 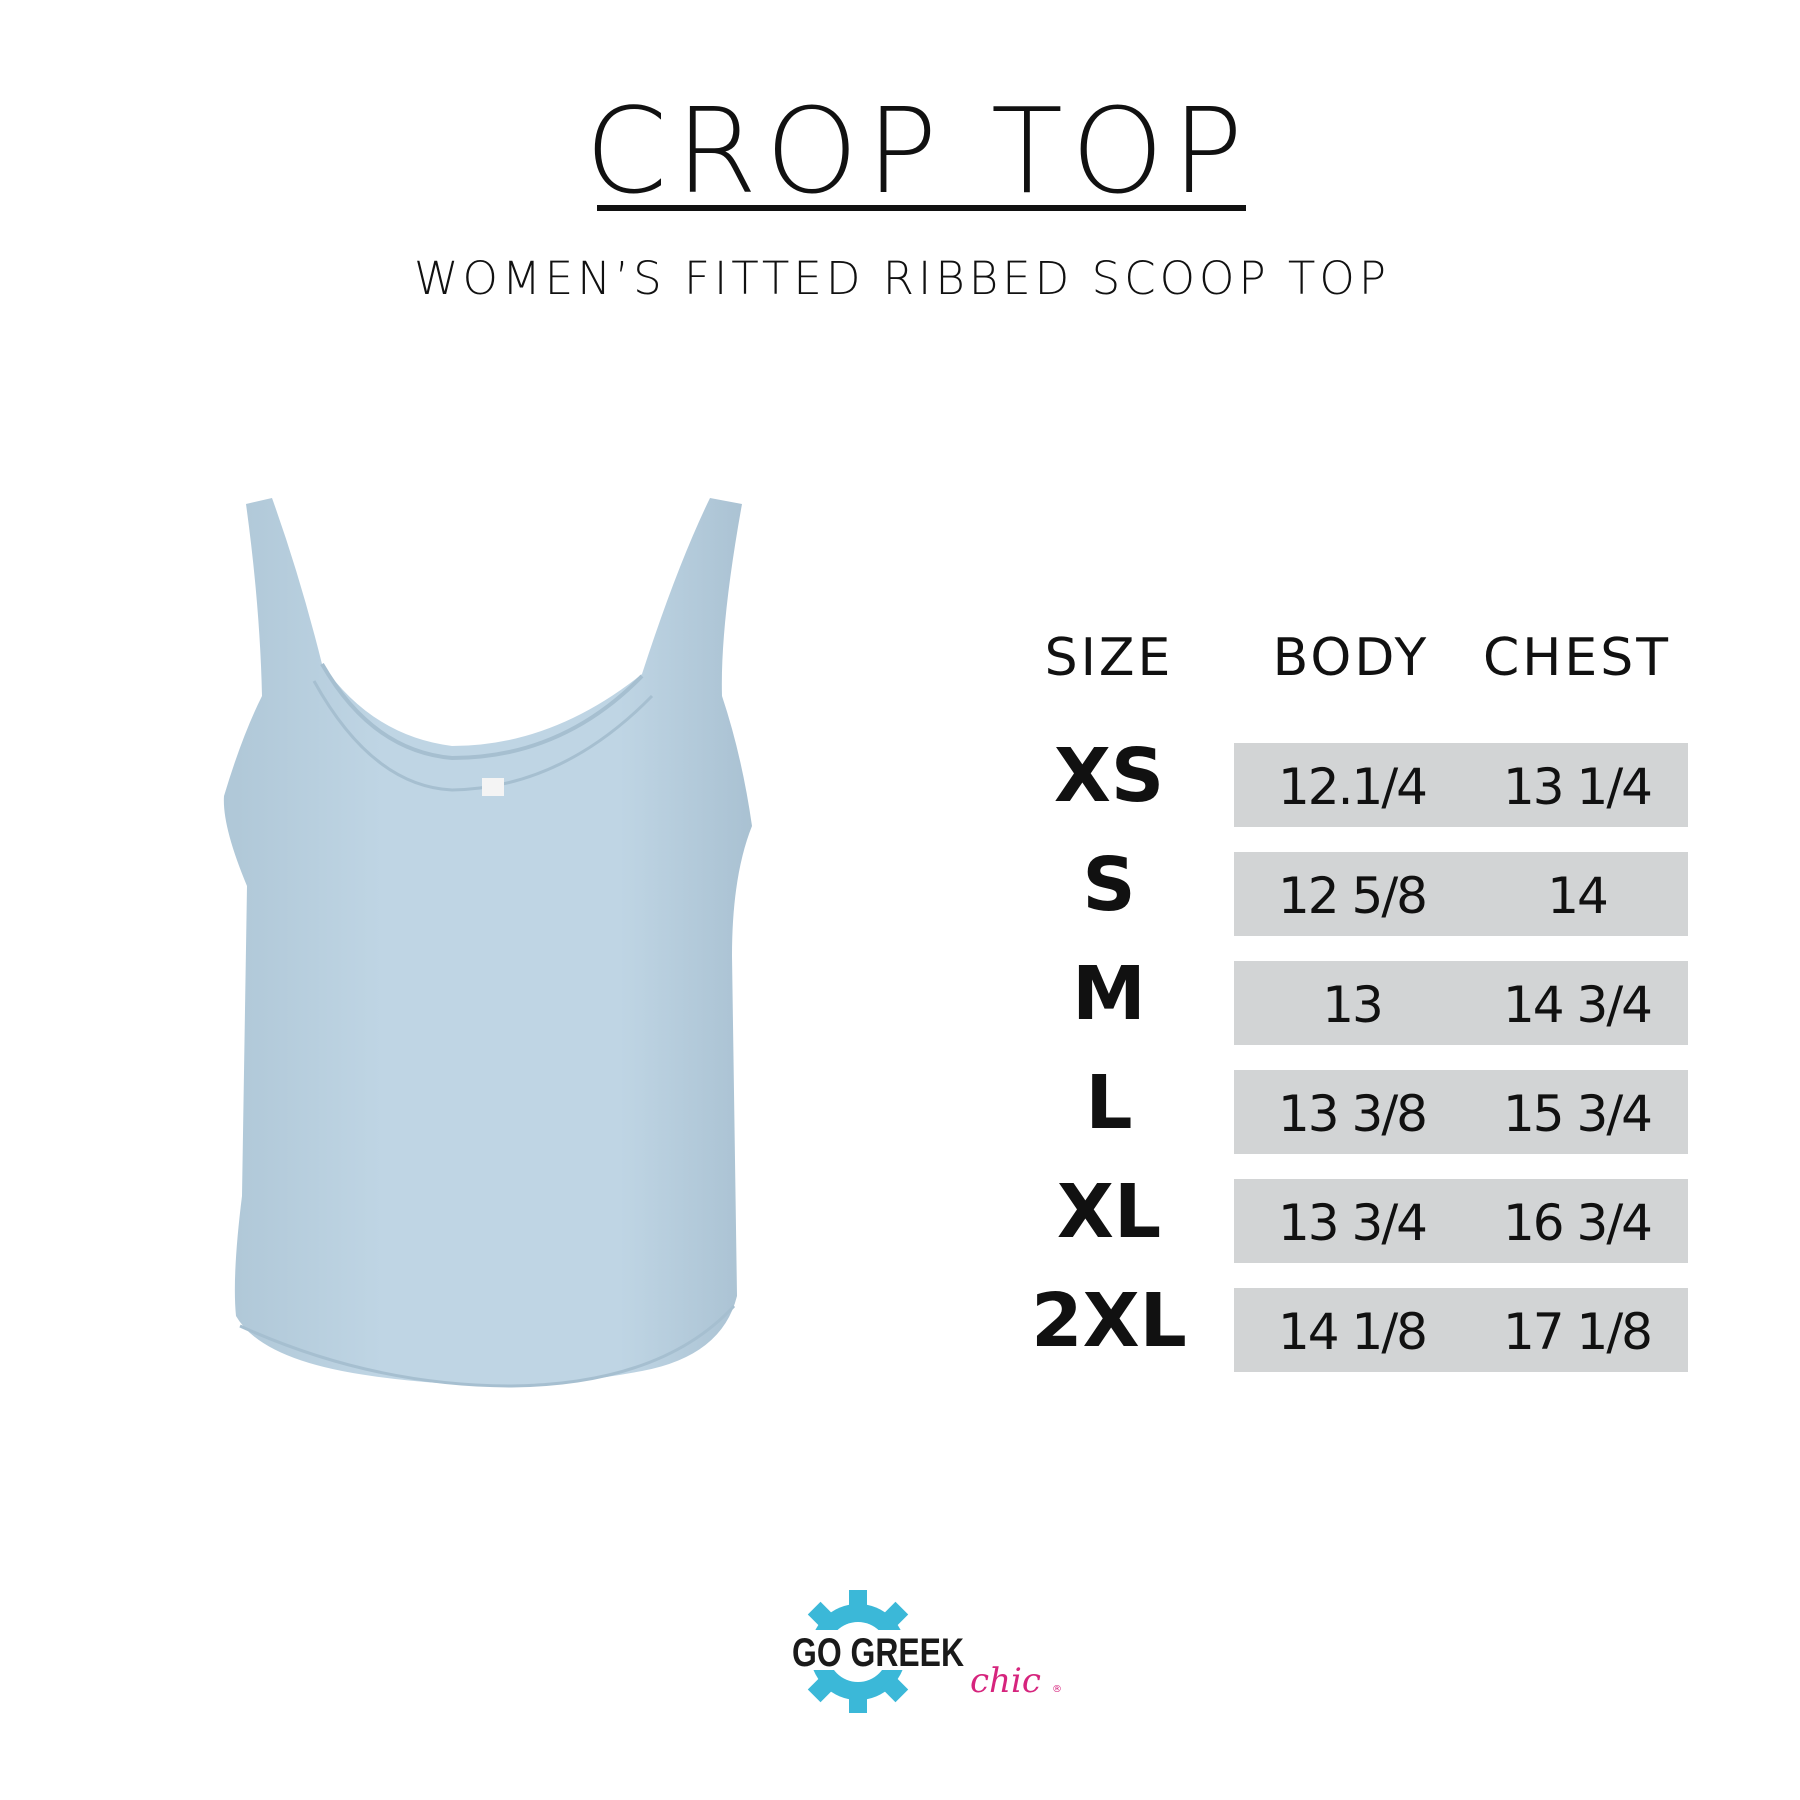 What do you see at coordinates (878, 1653) in the screenshot?
I see `svg-text: GO GREEK` at bounding box center [878, 1653].